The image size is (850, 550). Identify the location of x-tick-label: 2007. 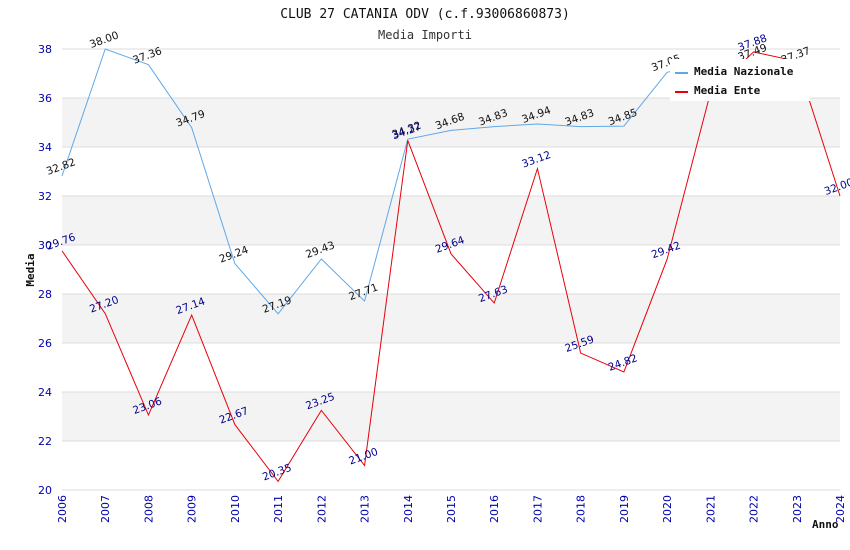
(105, 509).